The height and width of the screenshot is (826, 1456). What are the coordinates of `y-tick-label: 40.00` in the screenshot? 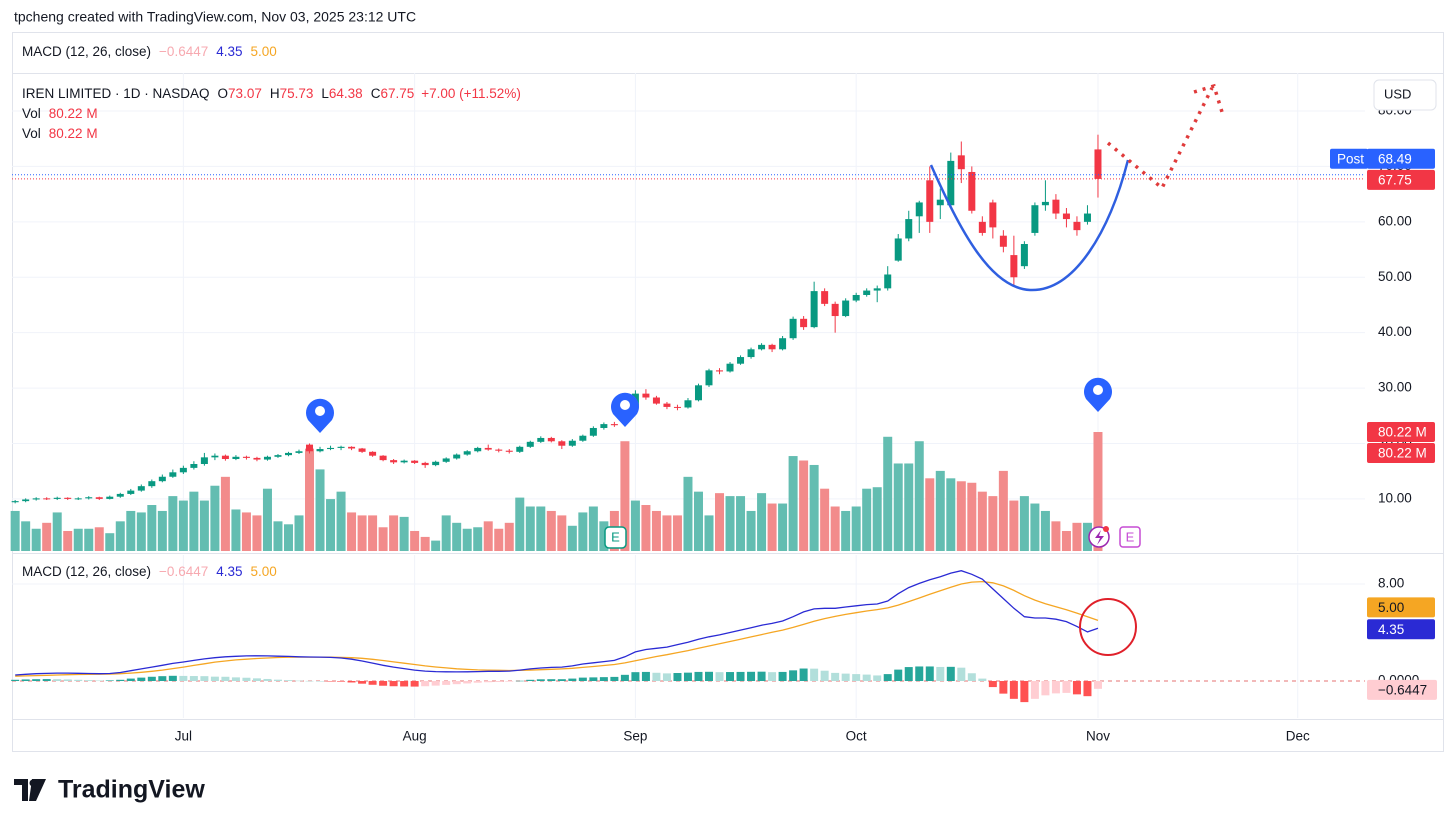 It's located at (1395, 331).